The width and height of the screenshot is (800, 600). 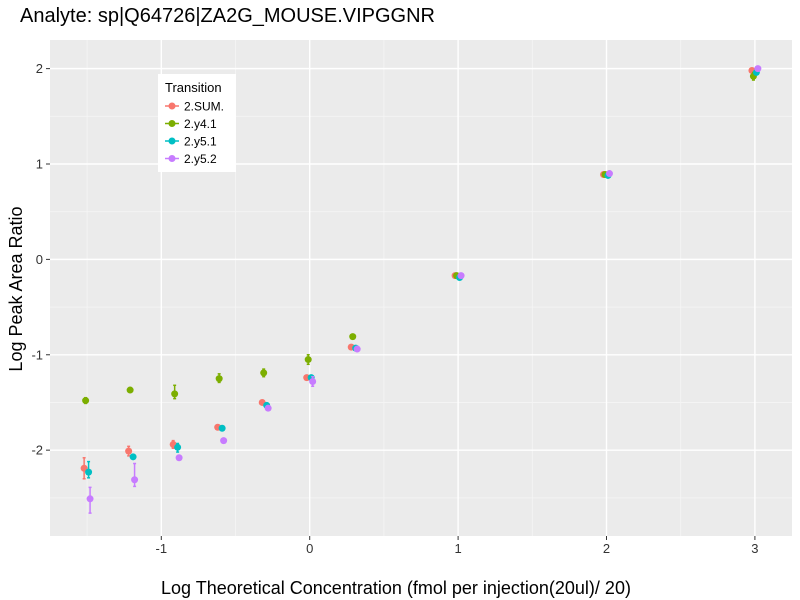 What do you see at coordinates (606, 548) in the screenshot?
I see `x-tick-label: 2` at bounding box center [606, 548].